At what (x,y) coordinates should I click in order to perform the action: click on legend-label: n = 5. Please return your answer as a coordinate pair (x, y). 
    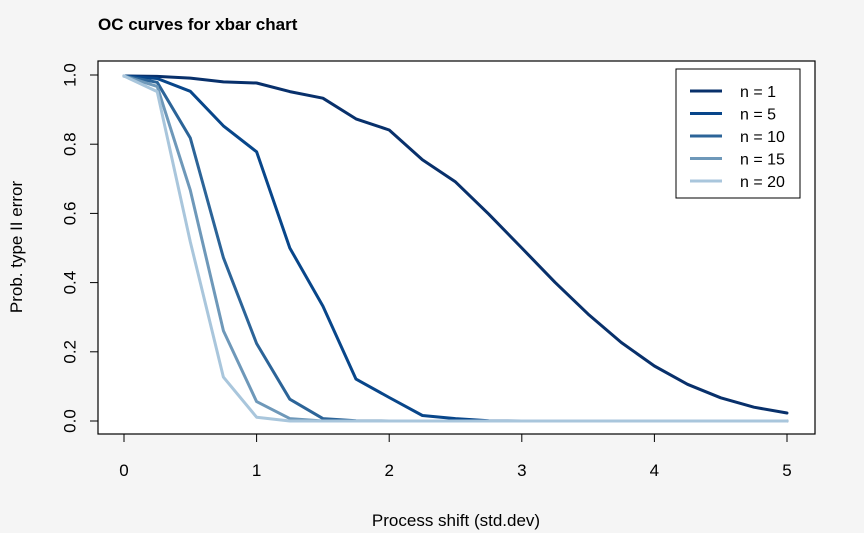
    Looking at the image, I should click on (758, 115).